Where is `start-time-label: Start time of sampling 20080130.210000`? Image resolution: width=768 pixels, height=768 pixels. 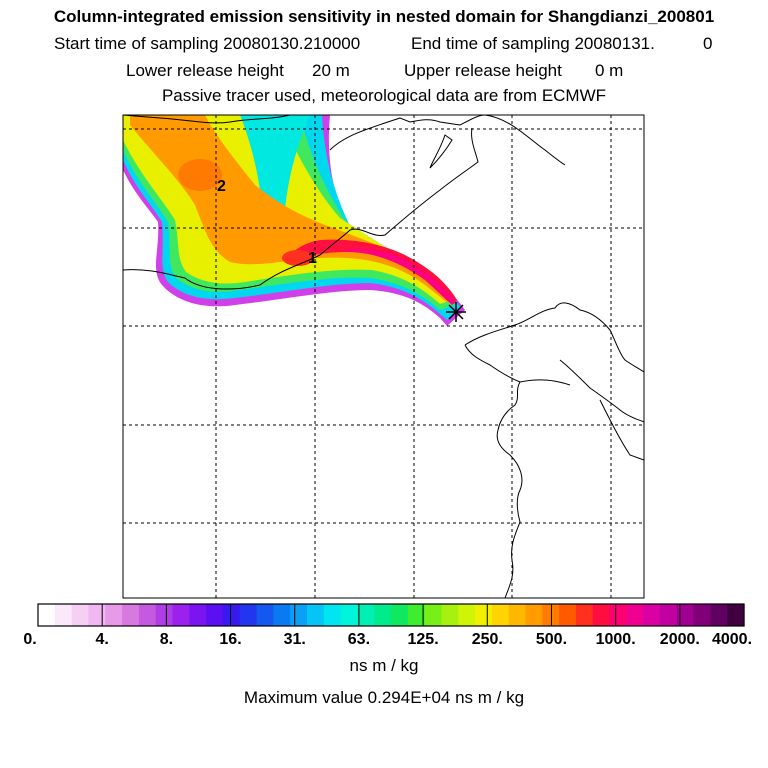
start-time-label: Start time of sampling 20080130.210000 is located at coordinates (207, 43).